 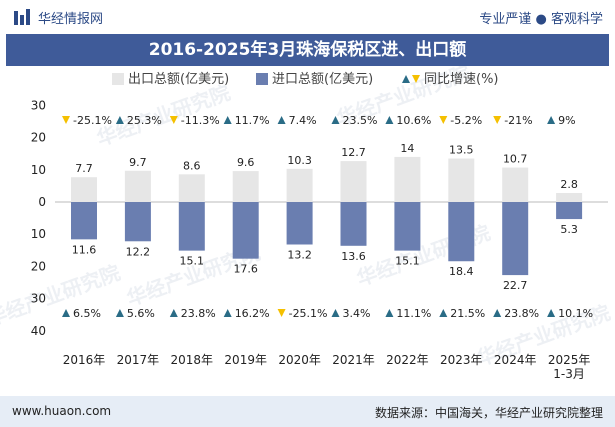 I want to click on import-value-label: 5.3, so click(x=569, y=229).